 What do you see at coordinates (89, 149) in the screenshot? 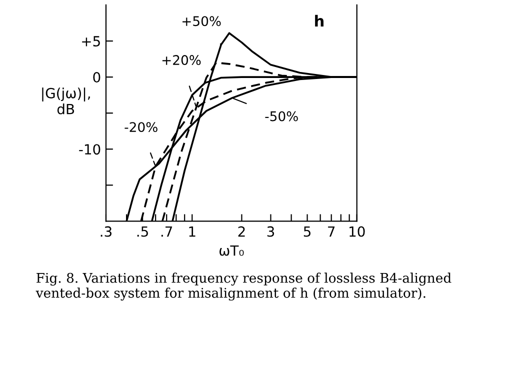
I see `y-tick-label: -10` at bounding box center [89, 149].